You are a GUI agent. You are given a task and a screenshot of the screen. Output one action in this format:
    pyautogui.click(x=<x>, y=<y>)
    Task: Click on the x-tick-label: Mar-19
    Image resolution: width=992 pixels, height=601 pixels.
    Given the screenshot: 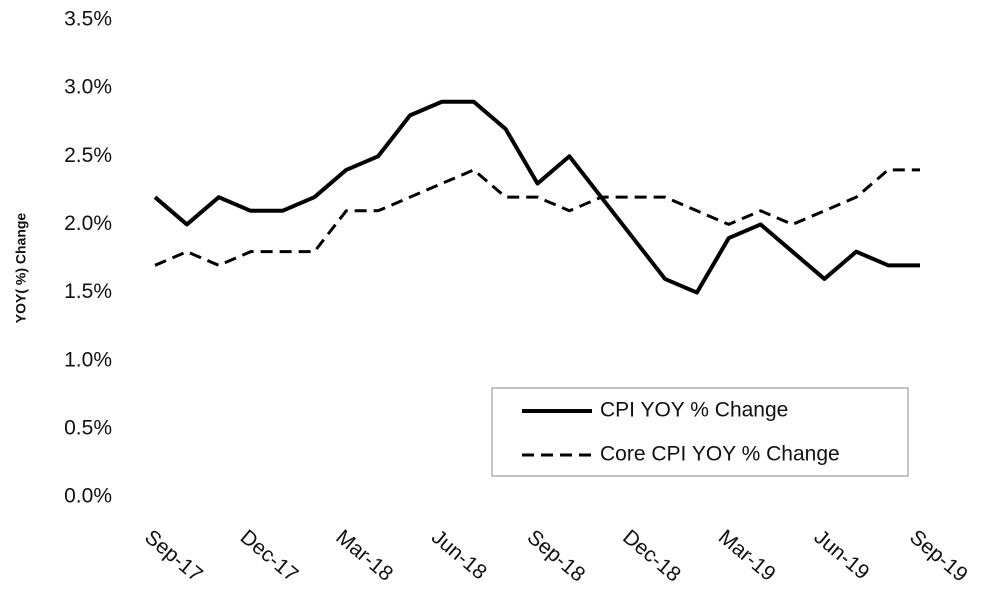 What is the action you would take?
    pyautogui.click(x=747, y=555)
    